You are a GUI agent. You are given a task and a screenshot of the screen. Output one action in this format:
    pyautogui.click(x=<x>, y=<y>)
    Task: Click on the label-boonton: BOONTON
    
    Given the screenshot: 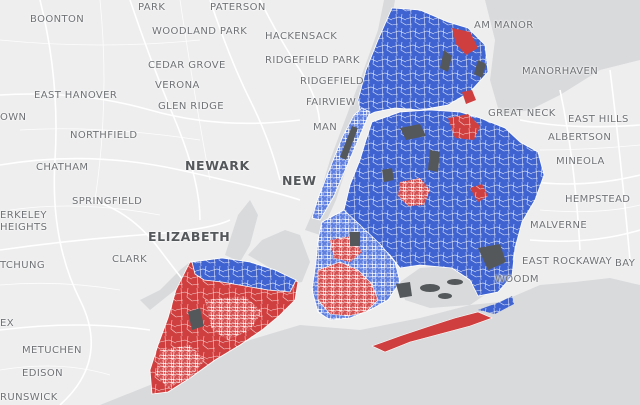 What is the action you would take?
    pyautogui.click(x=57, y=19)
    